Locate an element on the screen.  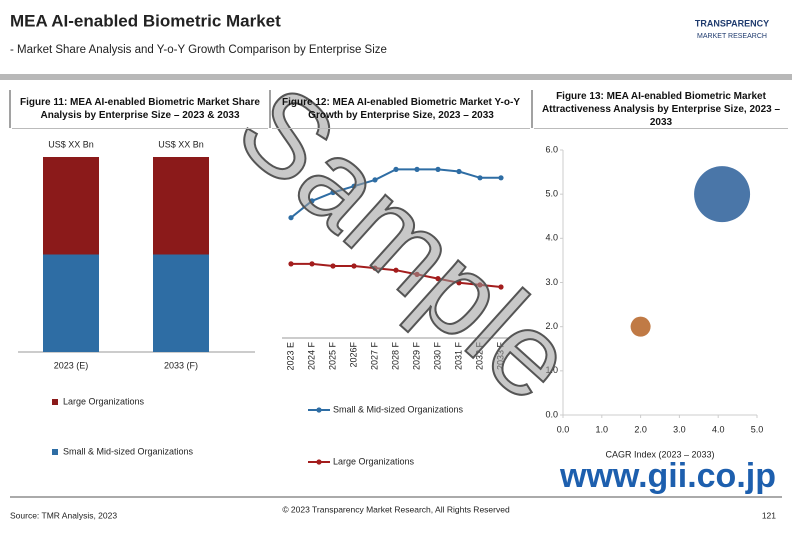
x-tick-label: 2024 F is located at coordinates (311, 356).